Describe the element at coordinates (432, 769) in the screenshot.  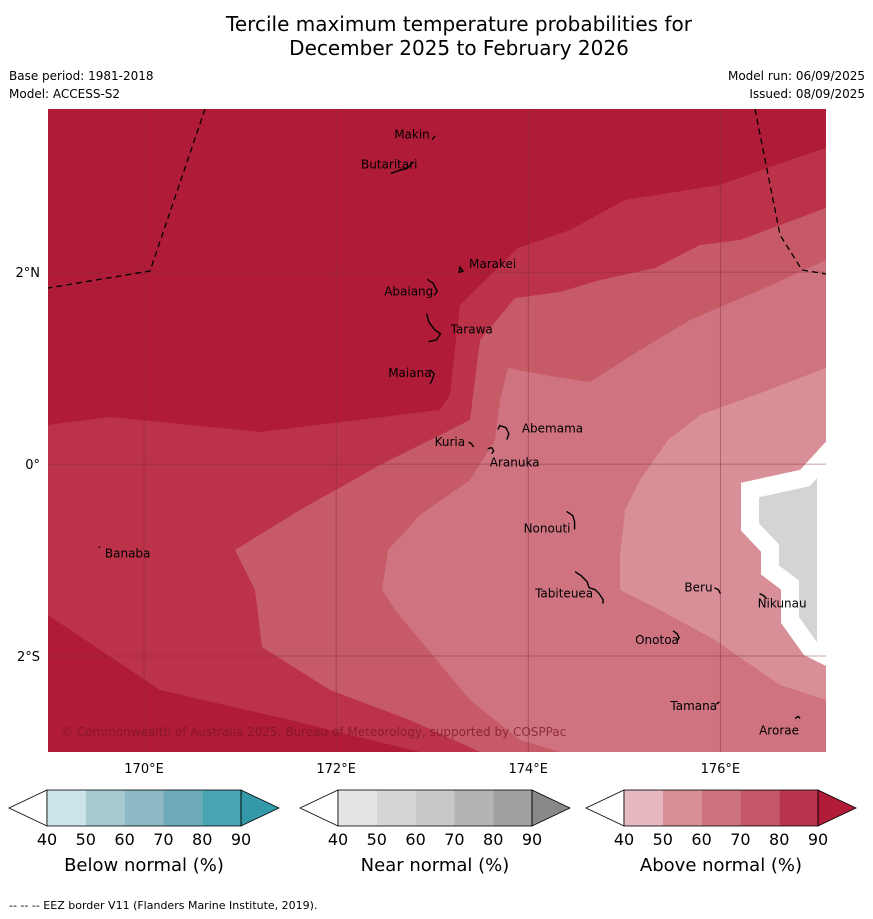
I see `longitude-labels: 170°E 172°E 174°E 176°E` at that location.